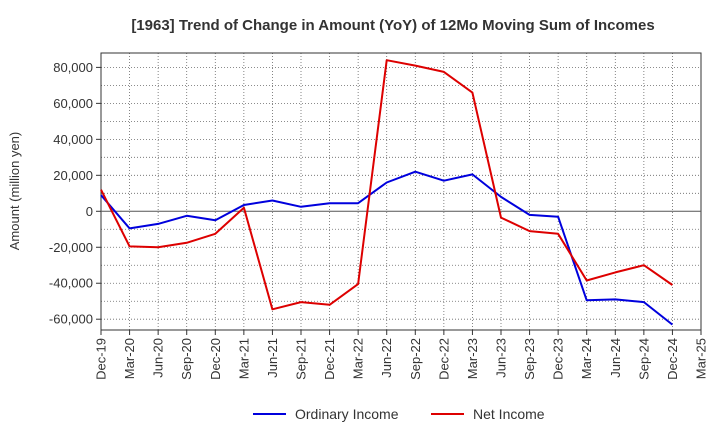 The height and width of the screenshot is (440, 720). I want to click on y-tick-label: 40,000, so click(73, 139).